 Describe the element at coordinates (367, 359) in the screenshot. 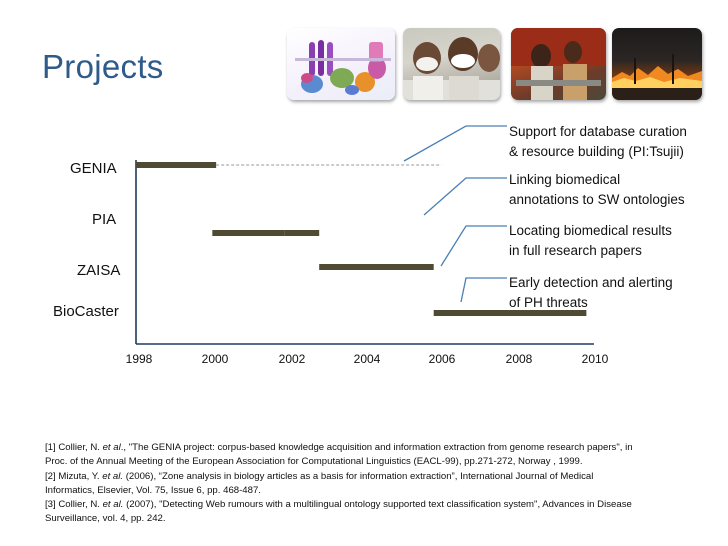

I see `year-tick-2004: 2004` at that location.